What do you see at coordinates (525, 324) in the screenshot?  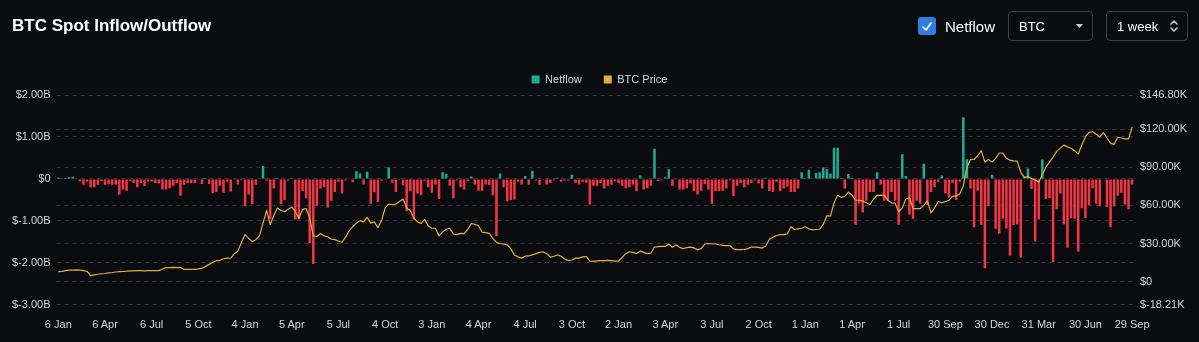 I see `x-tick-label: 4 Jul` at bounding box center [525, 324].